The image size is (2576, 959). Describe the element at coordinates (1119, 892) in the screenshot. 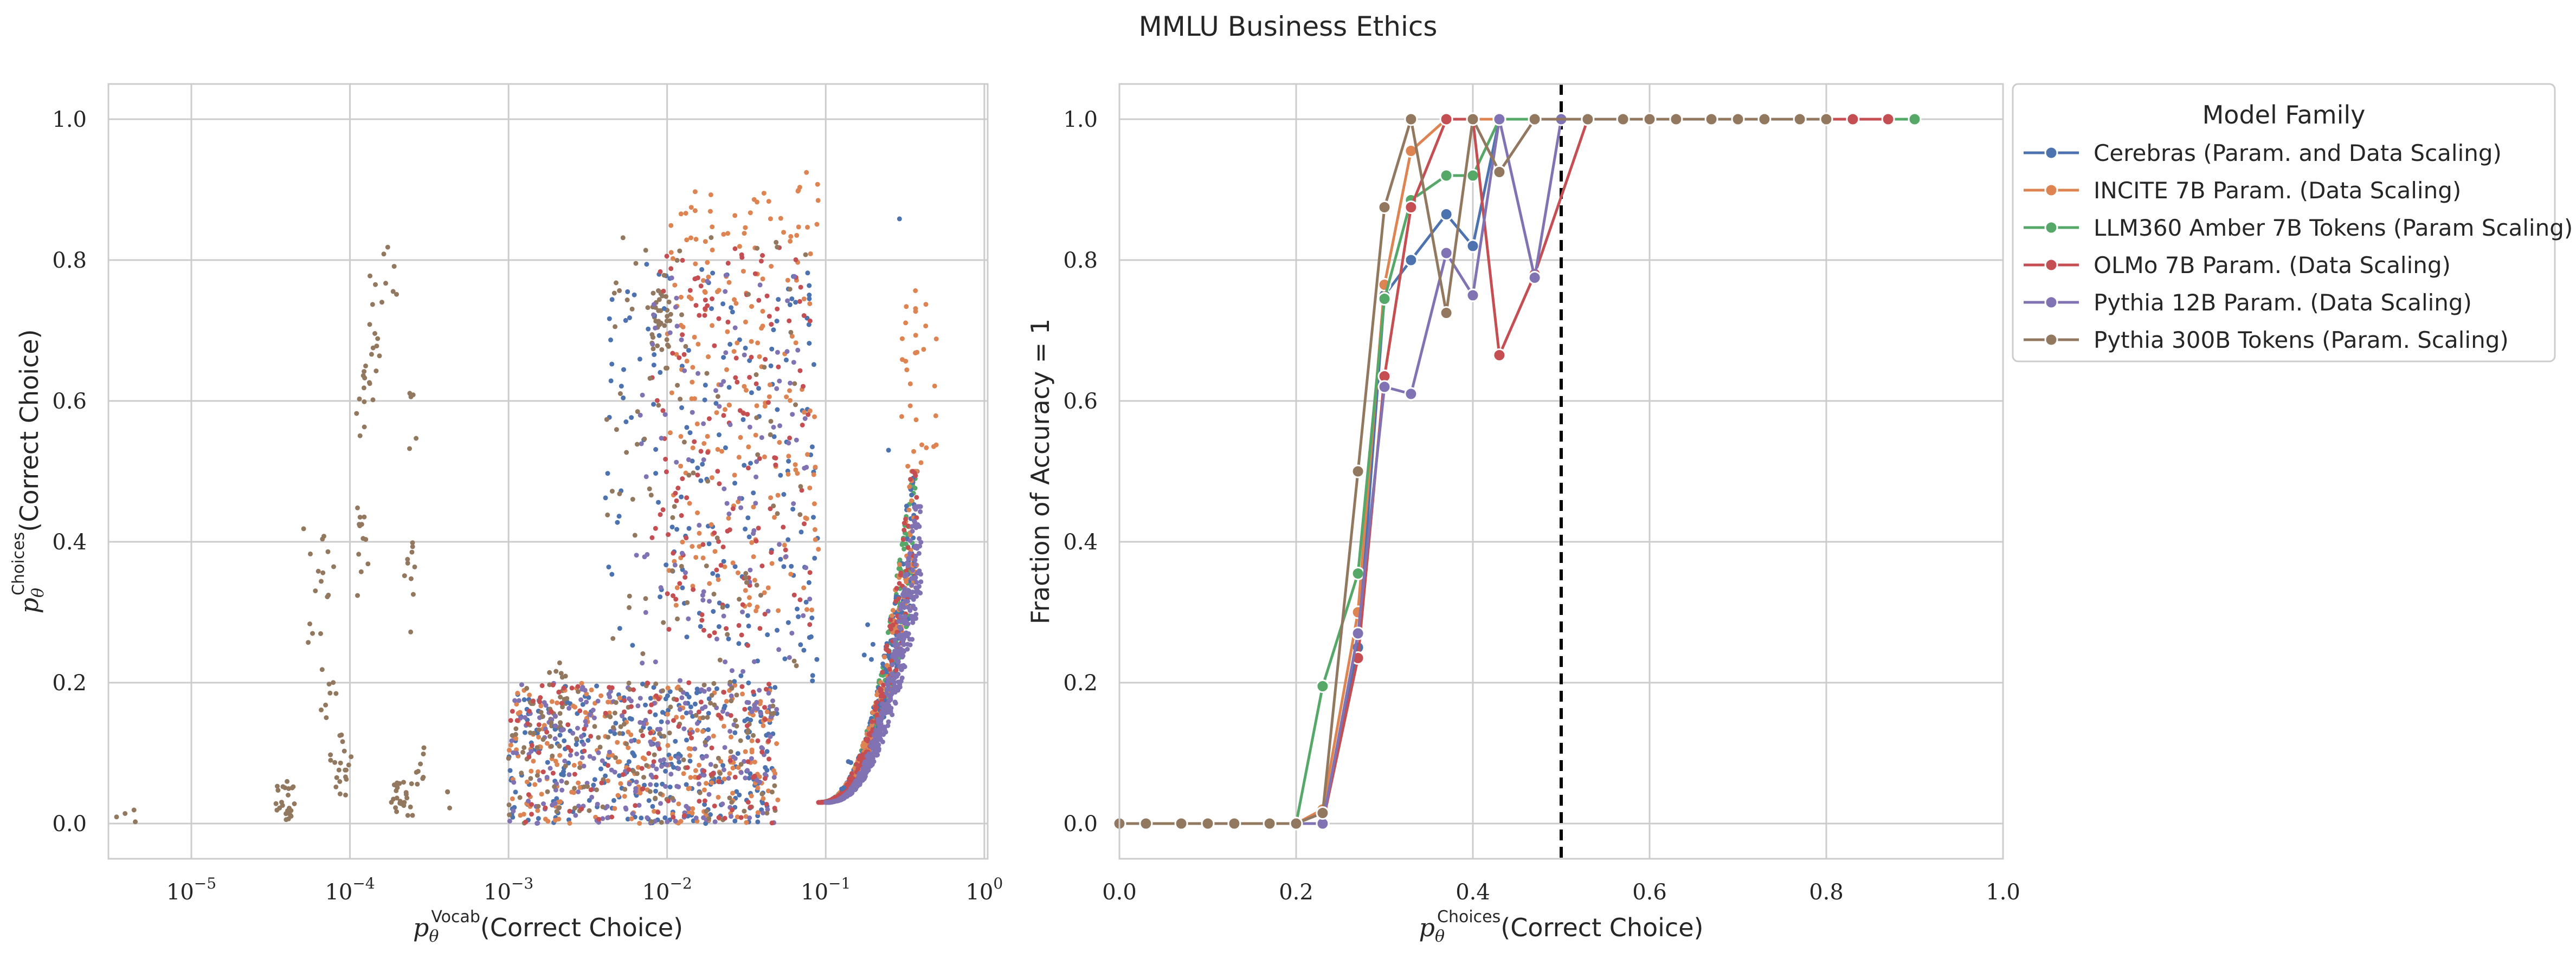

I see `right-x-tick-label: 0.0` at that location.